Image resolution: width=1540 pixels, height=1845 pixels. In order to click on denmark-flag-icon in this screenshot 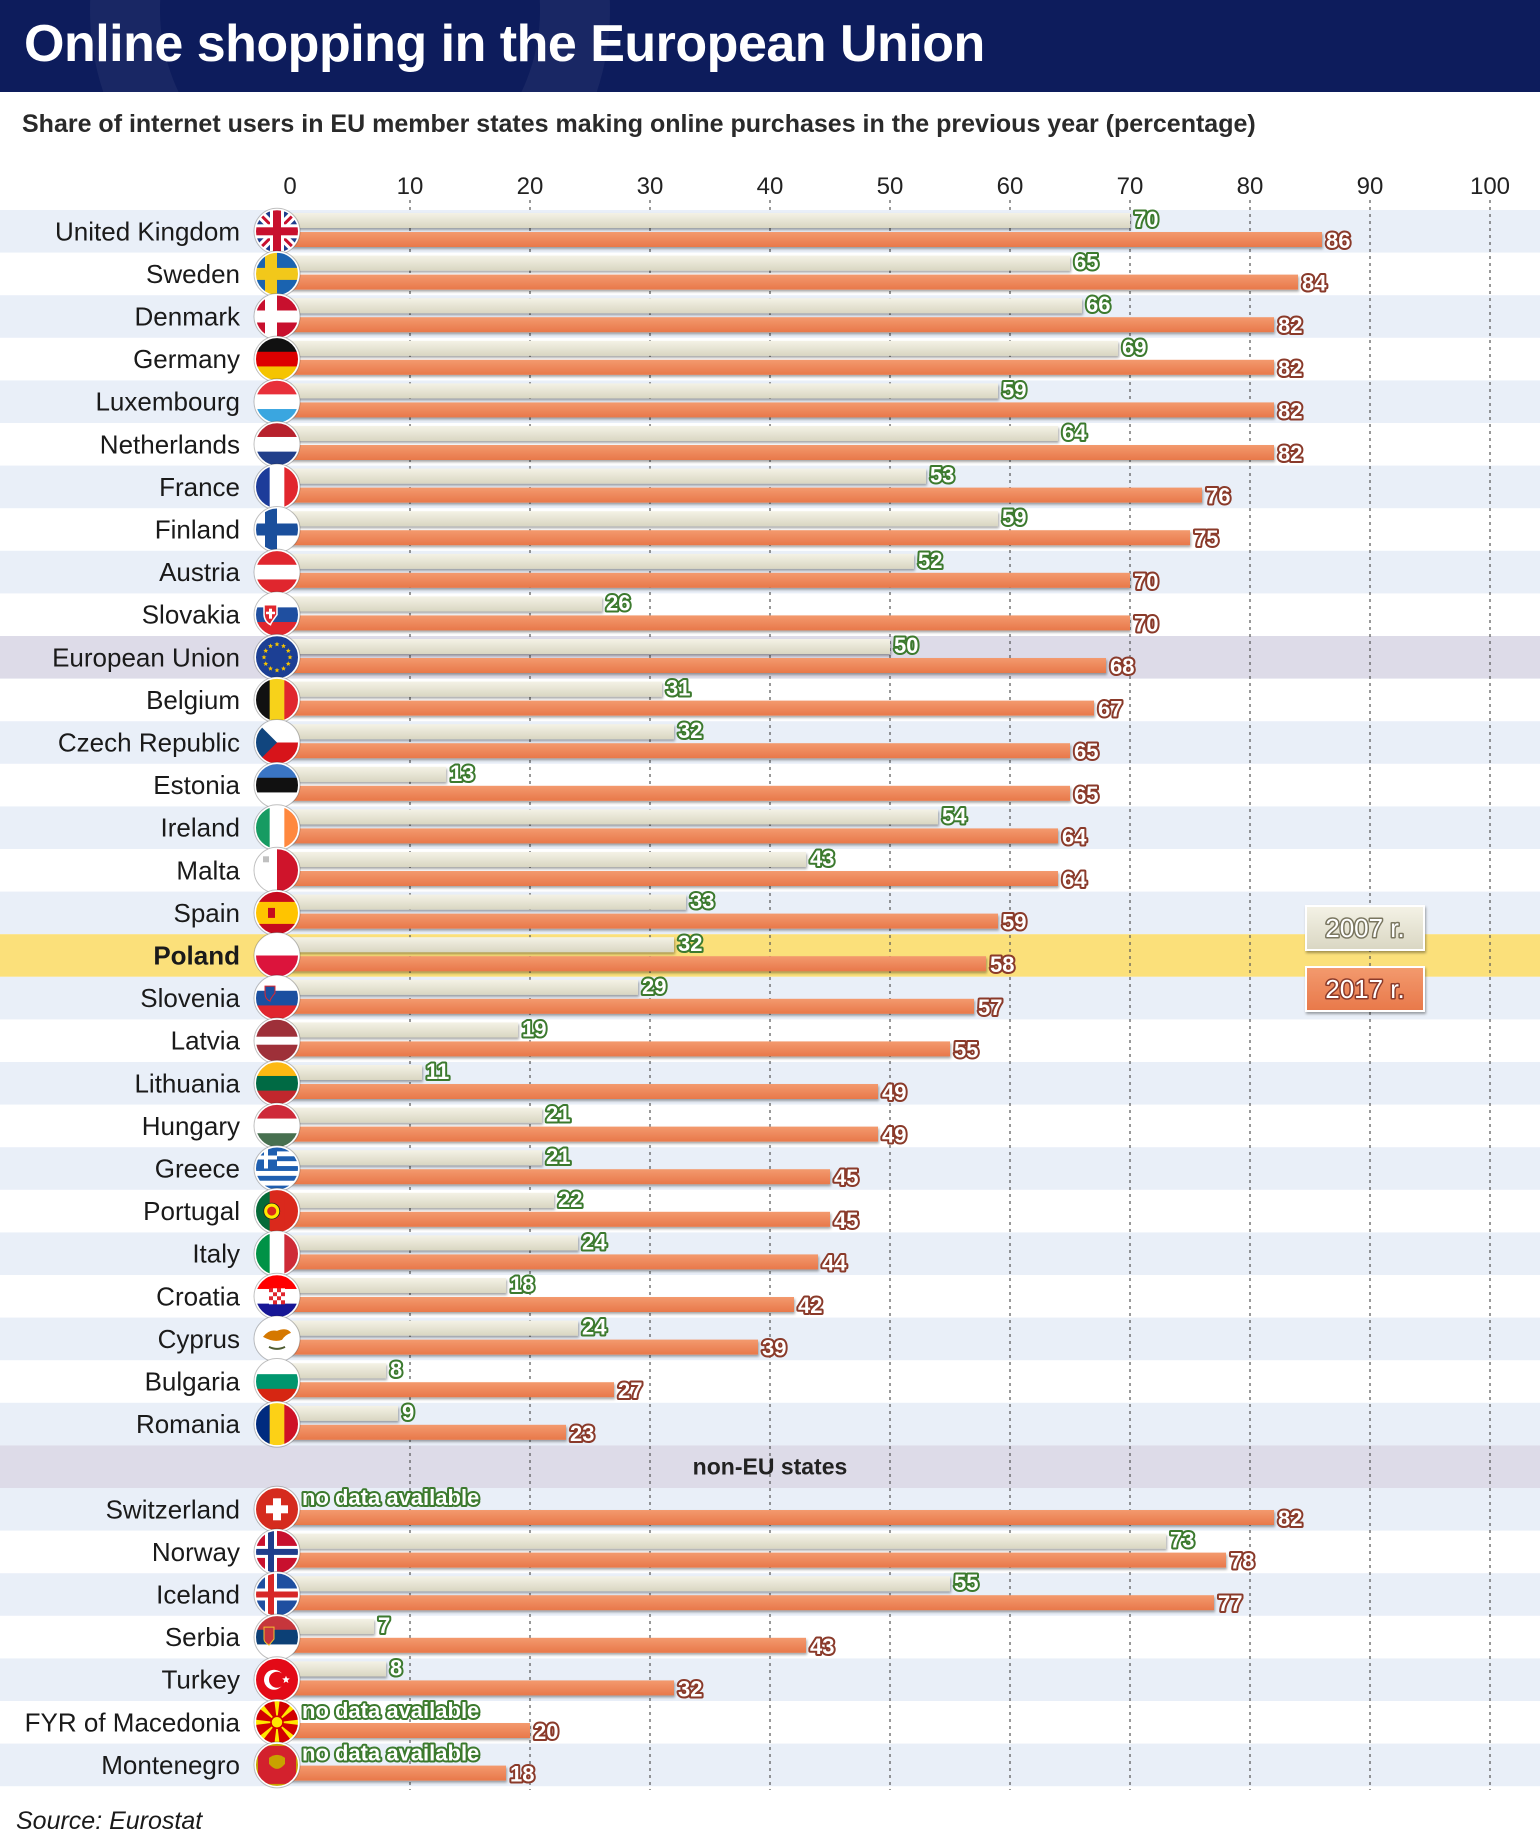, I will do `click(277, 316)`.